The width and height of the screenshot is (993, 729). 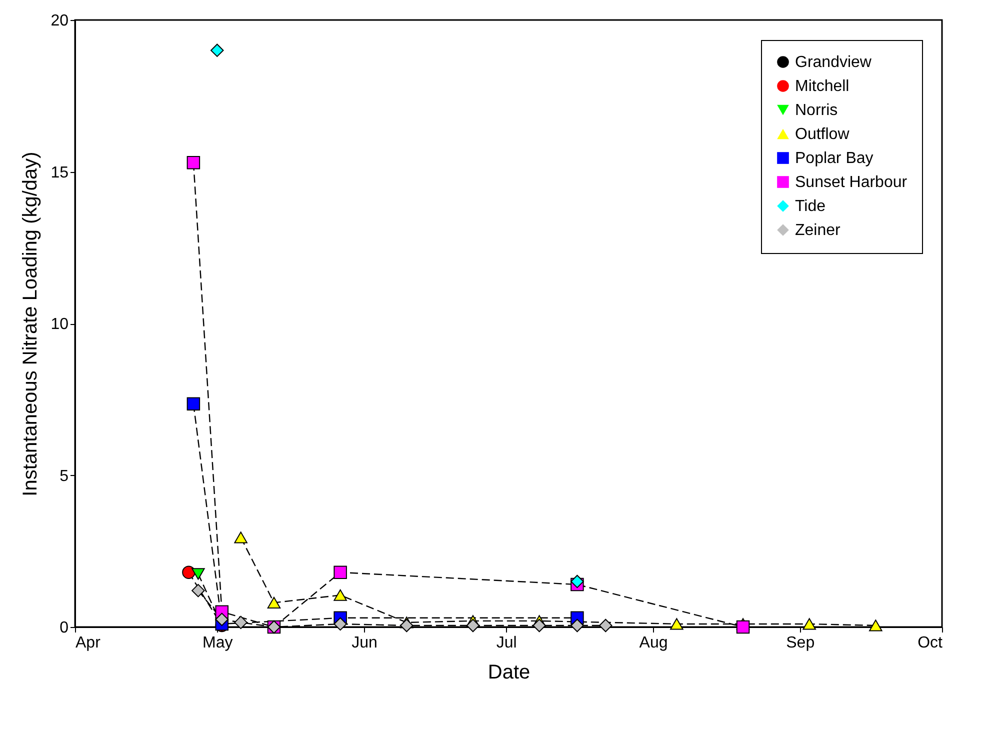 I want to click on x-axis-title: Date, so click(x=509, y=673).